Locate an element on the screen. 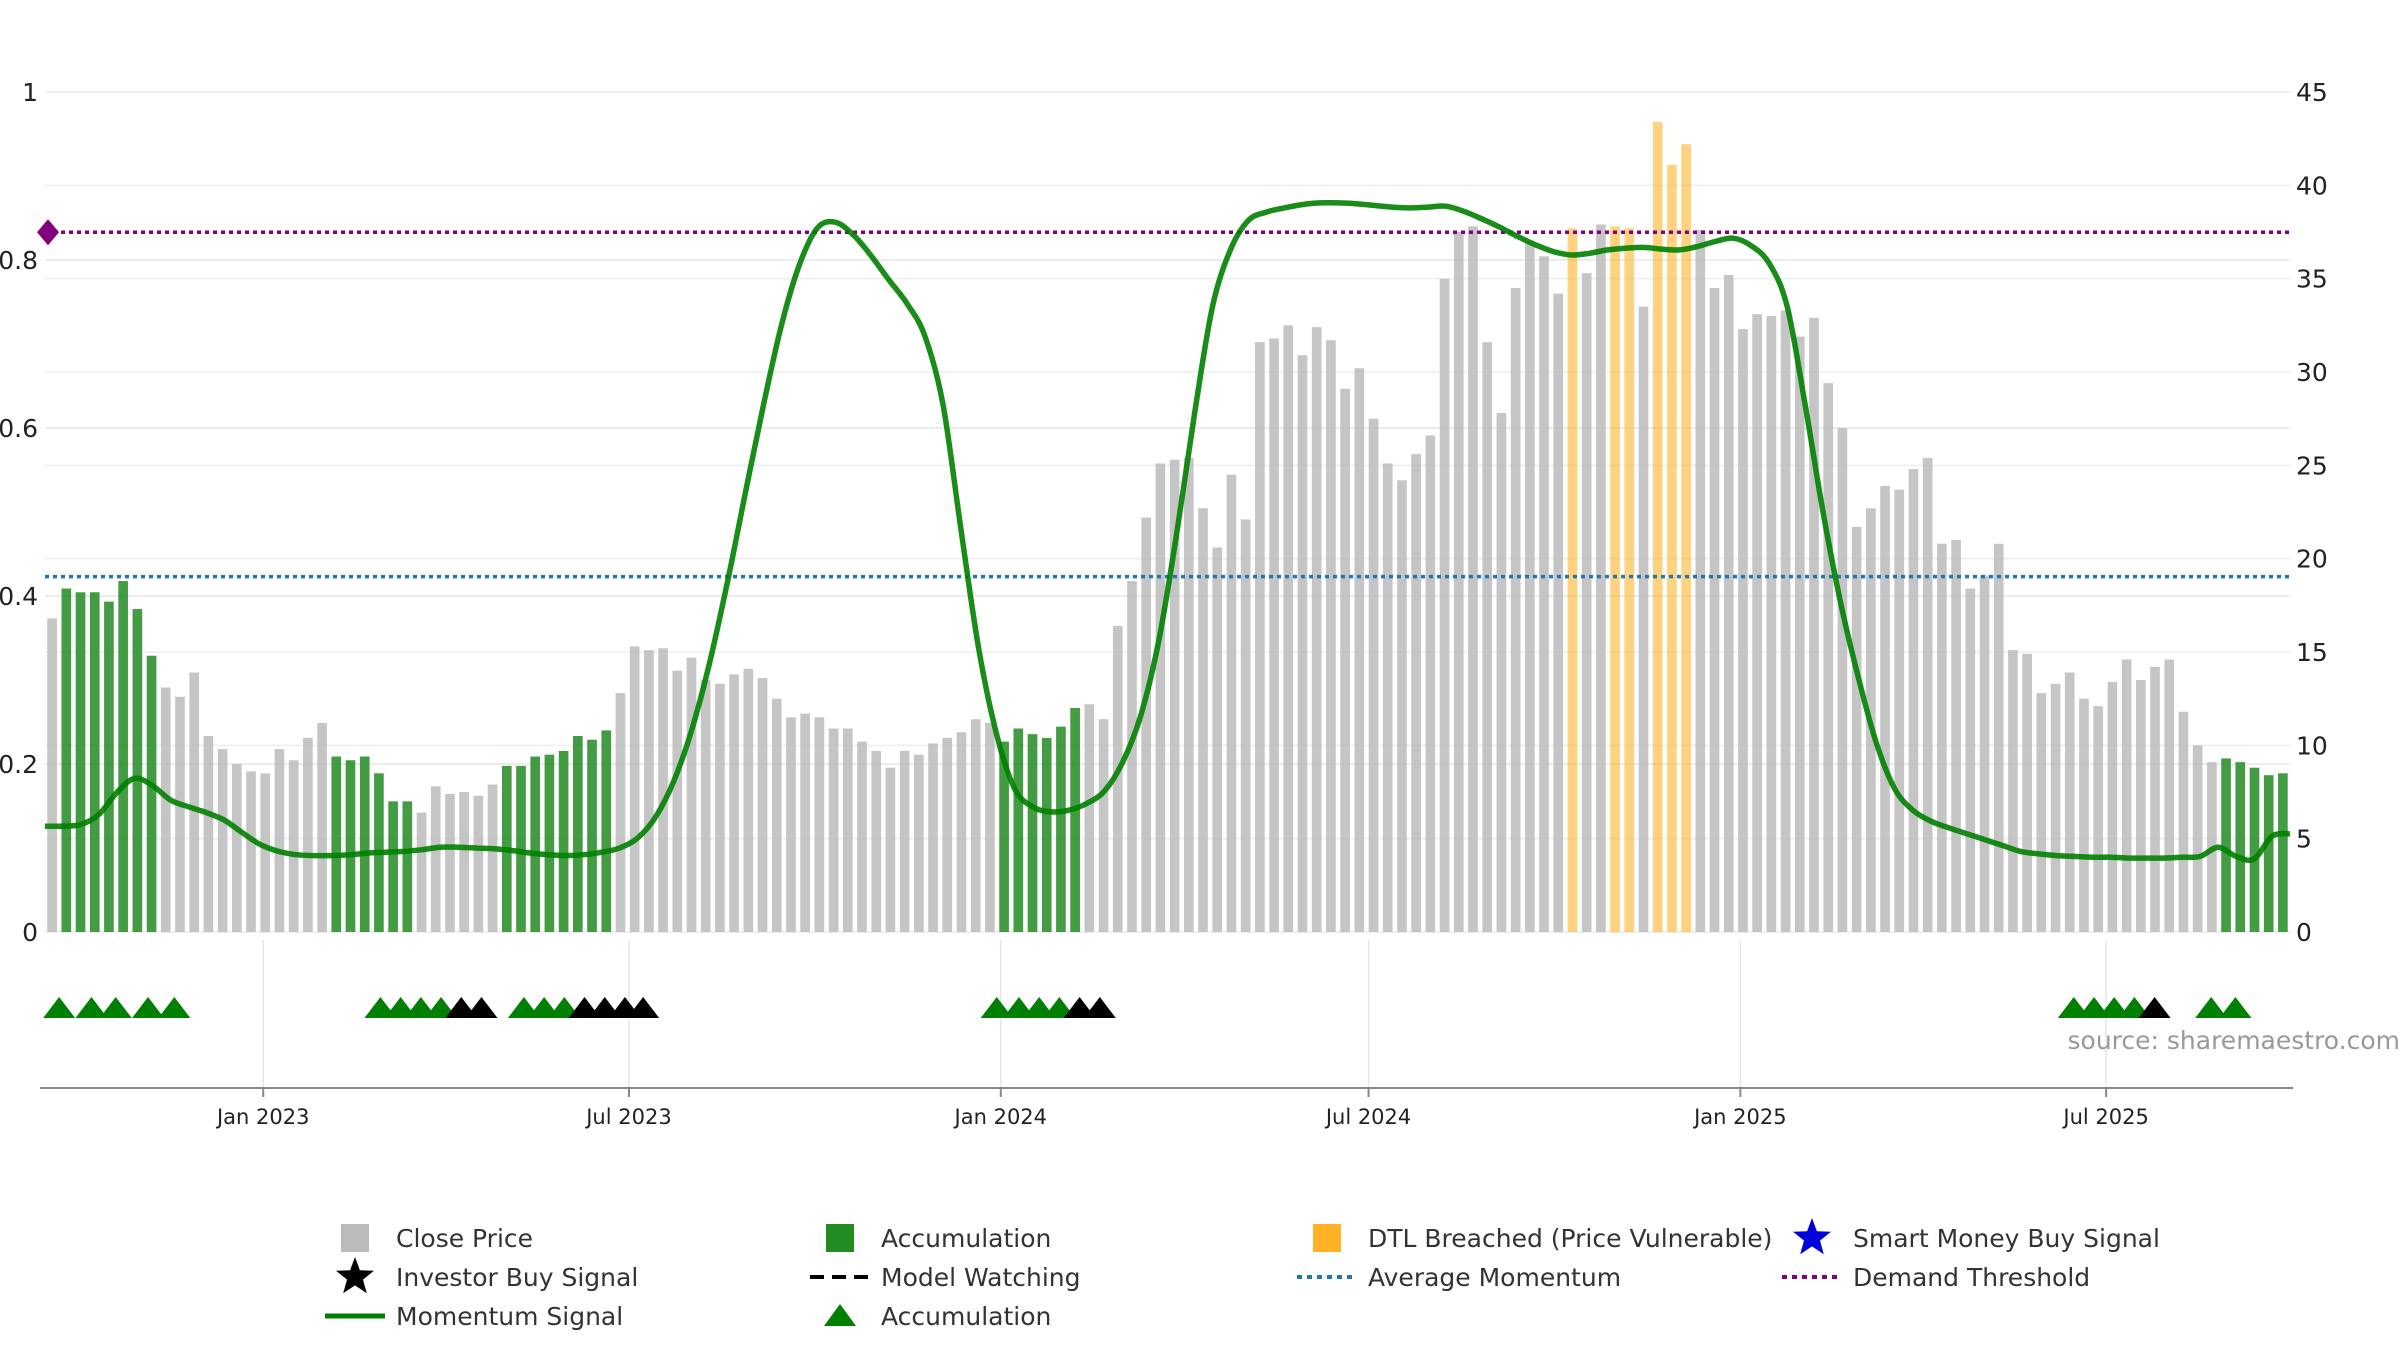 This screenshot has height=1350, width=2400. legend-label: DTL Breached (Price Vulnerable) is located at coordinates (1570, 1238).